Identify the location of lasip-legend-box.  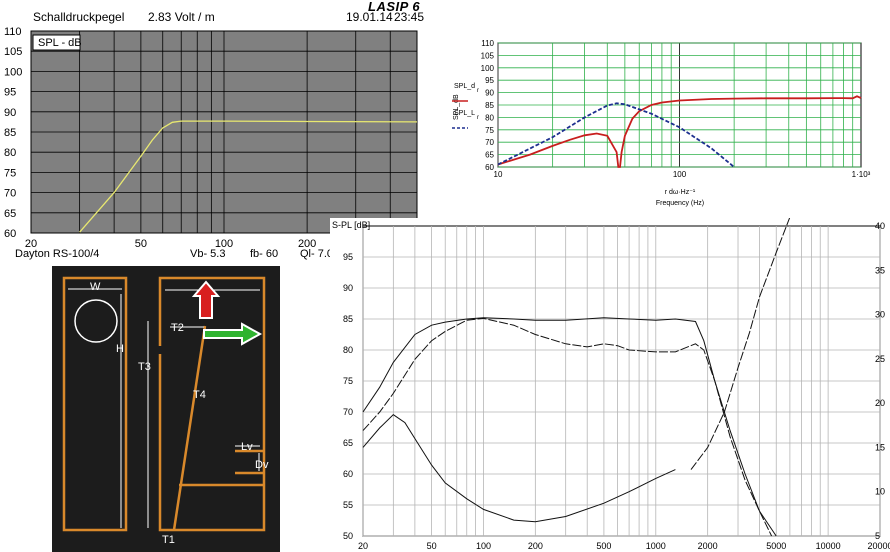
(56, 42).